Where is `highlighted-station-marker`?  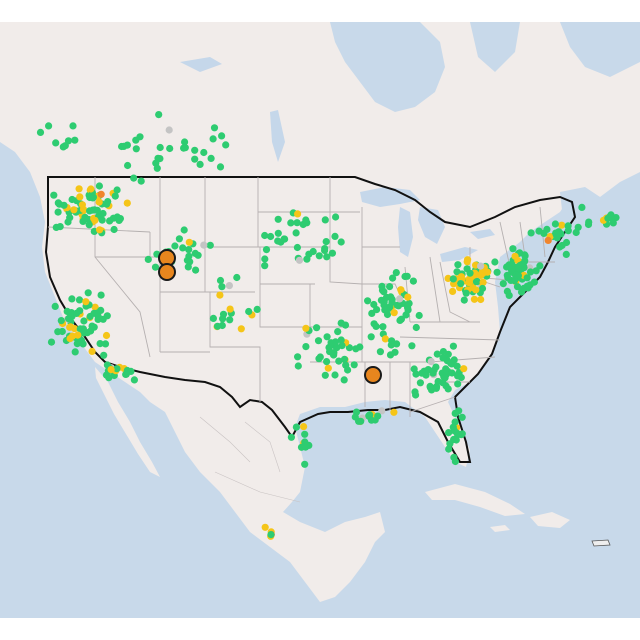 highlighted-station-marker is located at coordinates (167, 272).